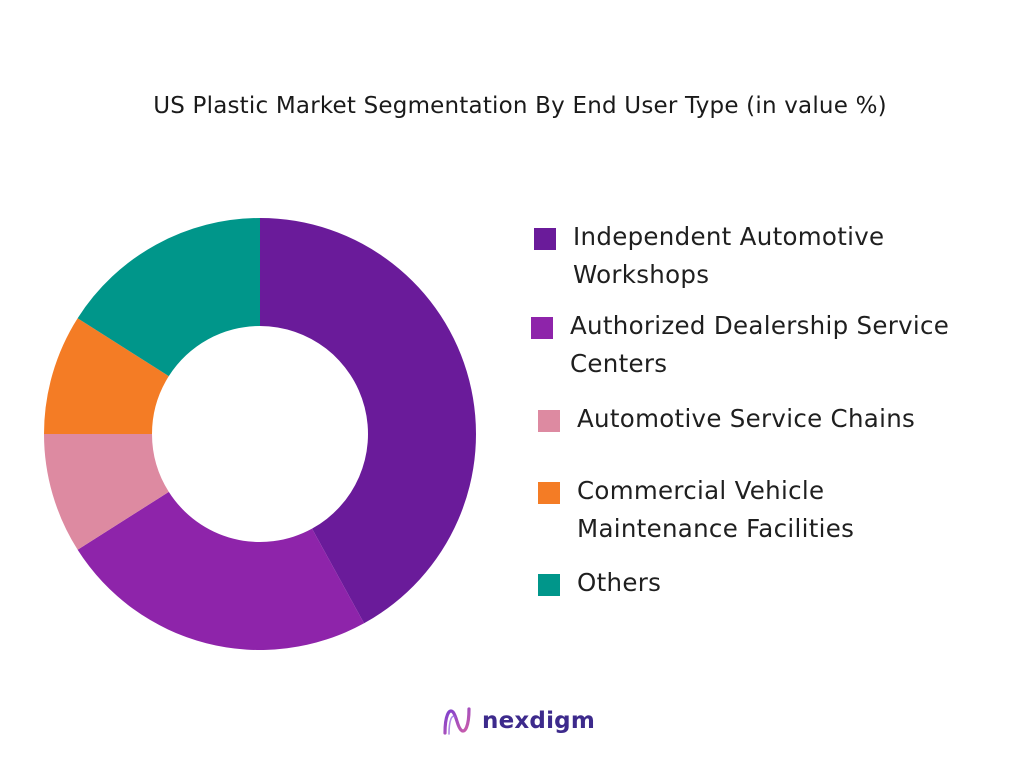 The image size is (1024, 768). I want to click on nexdigm-logo-icon, so click(457, 721).